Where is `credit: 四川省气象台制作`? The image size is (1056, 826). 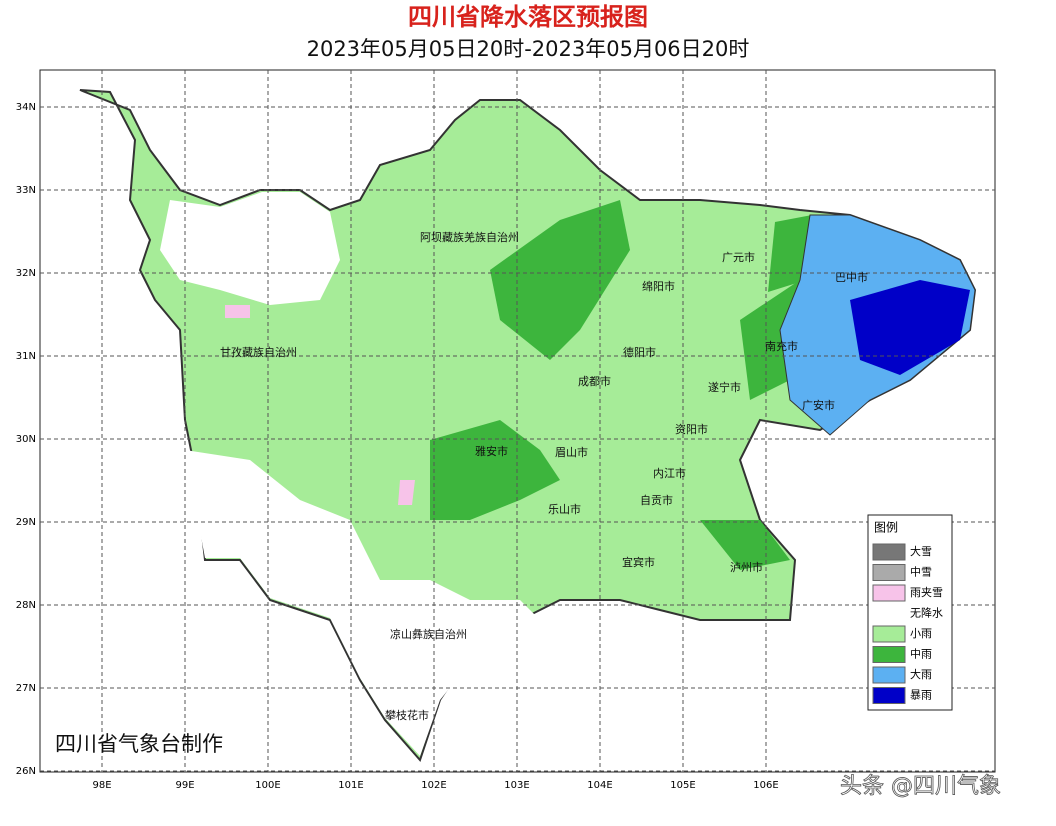
credit: 四川省气象台制作 is located at coordinates (139, 744).